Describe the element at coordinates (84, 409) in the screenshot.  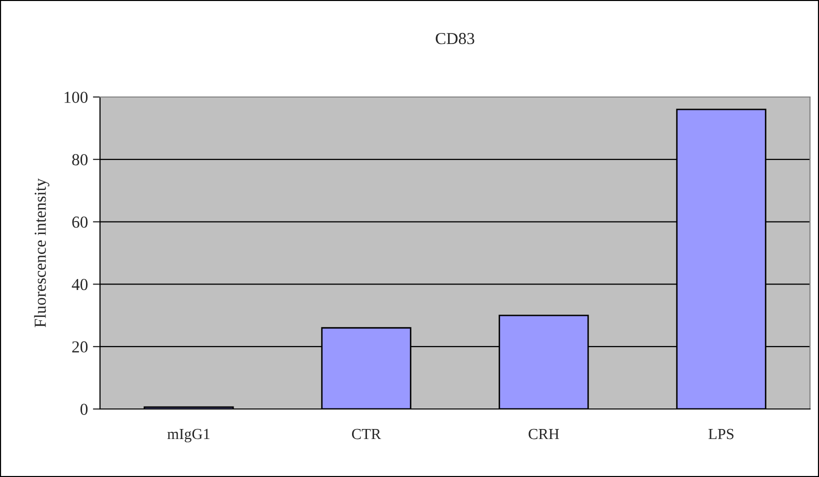
I see `y-tick-label: 0` at that location.